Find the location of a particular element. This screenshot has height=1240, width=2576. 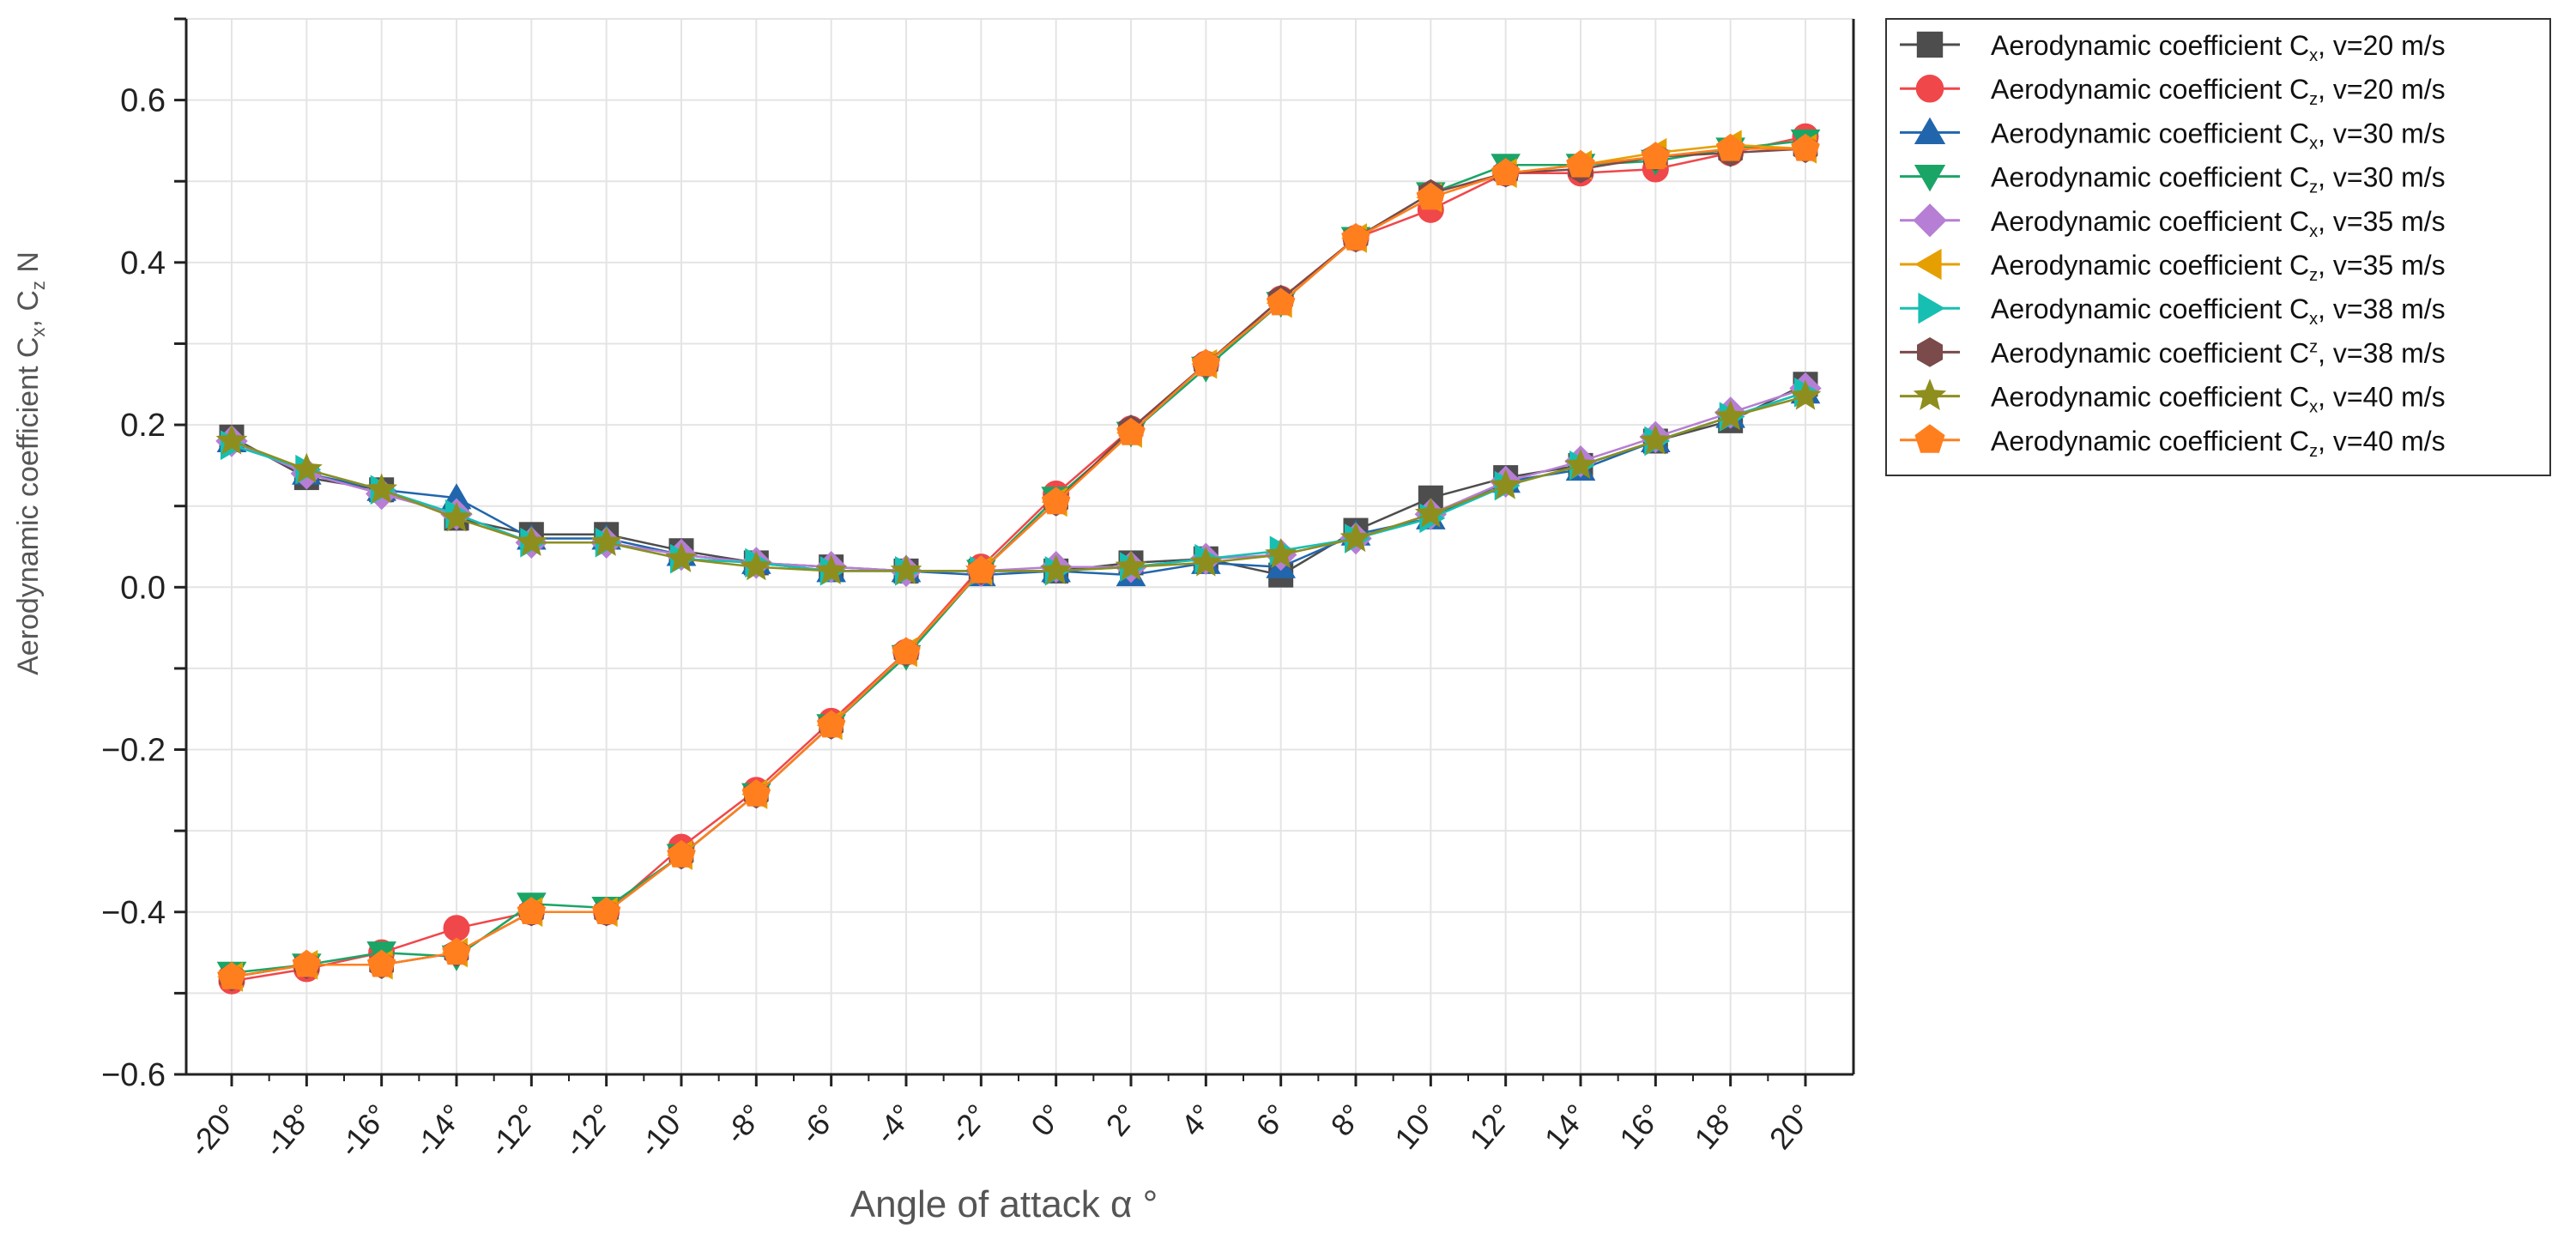

legend-label: Aerodynamic coefficient Cx, v=35 m/s is located at coordinates (2218, 223).